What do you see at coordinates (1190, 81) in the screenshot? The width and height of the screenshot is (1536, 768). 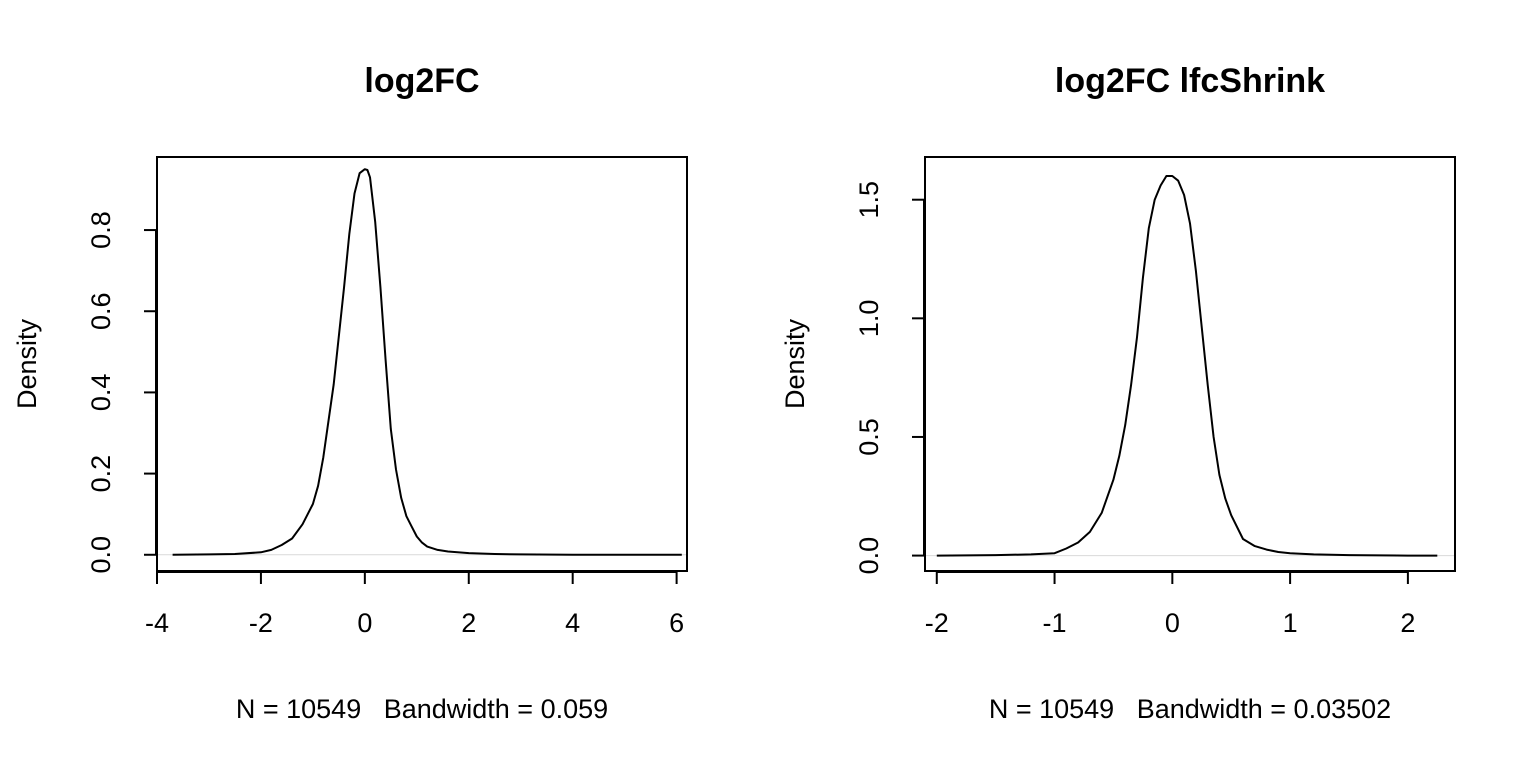 I see `chart-title: log2FC lfcShrink` at bounding box center [1190, 81].